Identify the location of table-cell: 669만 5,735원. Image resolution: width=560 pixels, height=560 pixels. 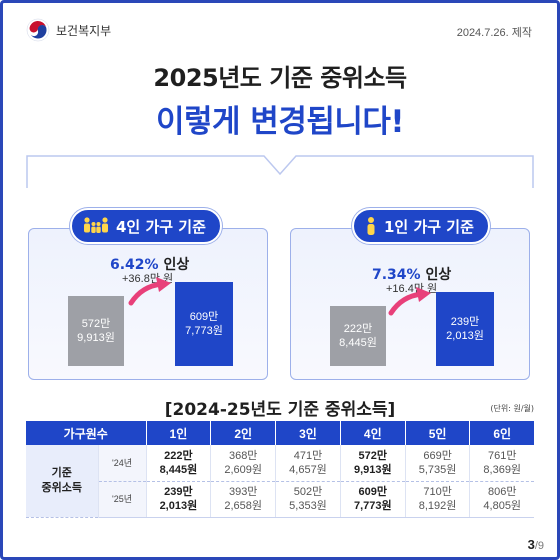
(438, 463).